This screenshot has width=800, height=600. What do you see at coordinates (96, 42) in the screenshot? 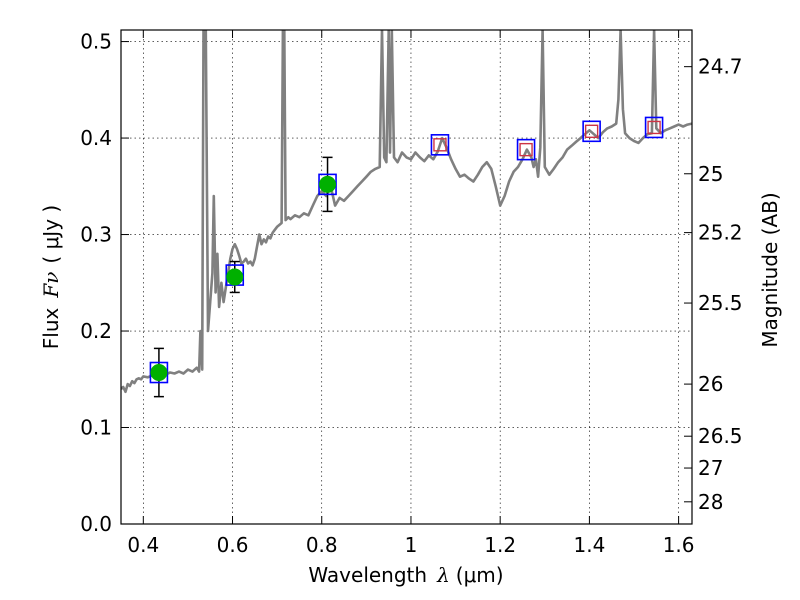
I see `y-tick-label: 0.5` at bounding box center [96, 42].